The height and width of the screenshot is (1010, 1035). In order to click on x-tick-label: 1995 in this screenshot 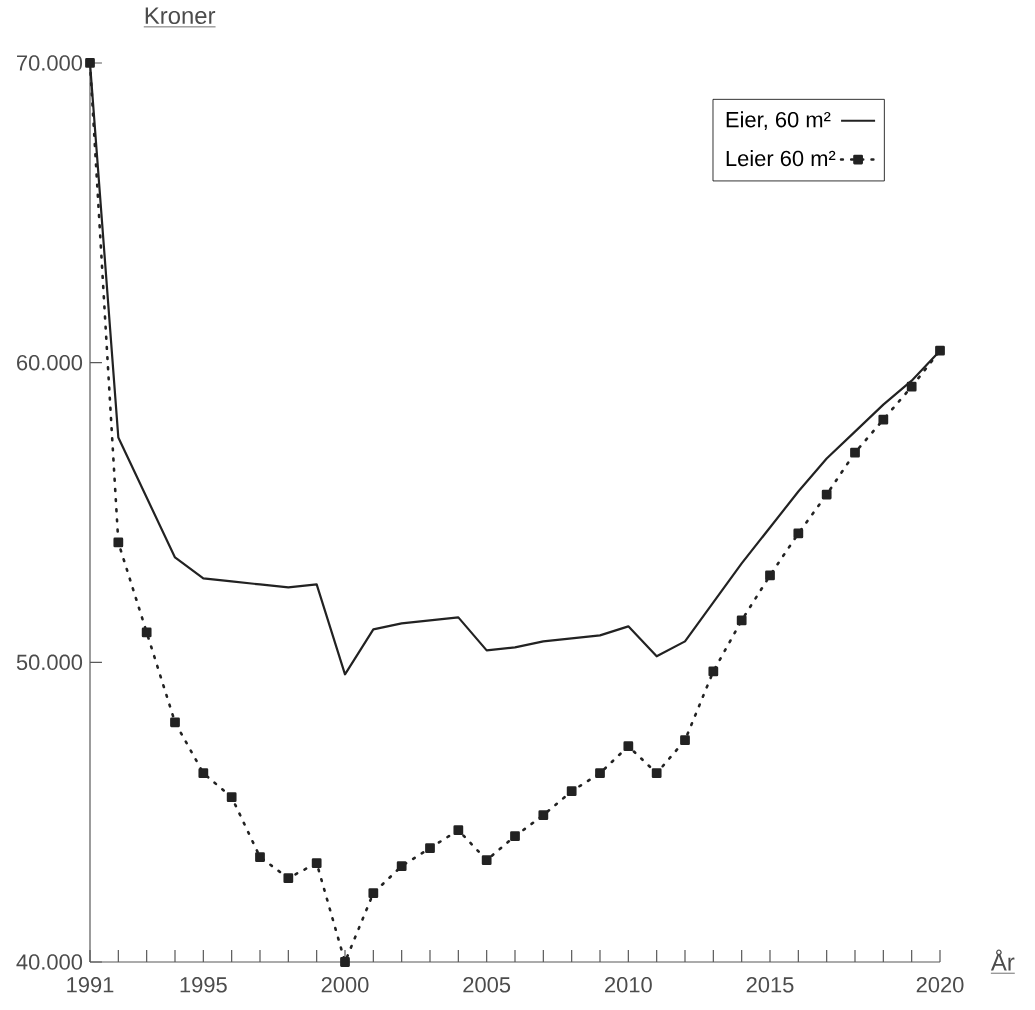, I will do `click(203, 985)`.